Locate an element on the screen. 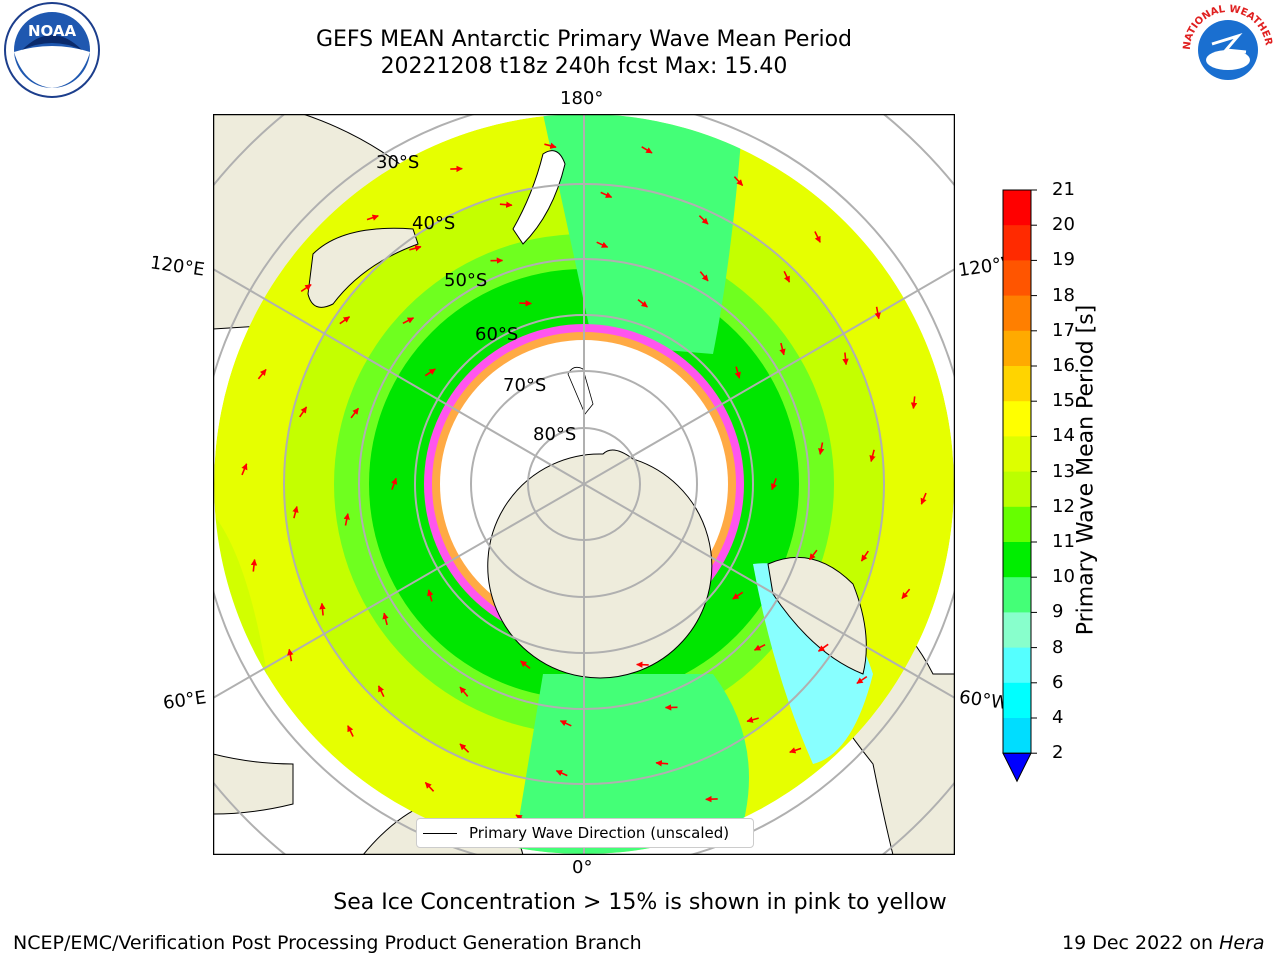  svg-text: NOAA is located at coordinates (52, 31).